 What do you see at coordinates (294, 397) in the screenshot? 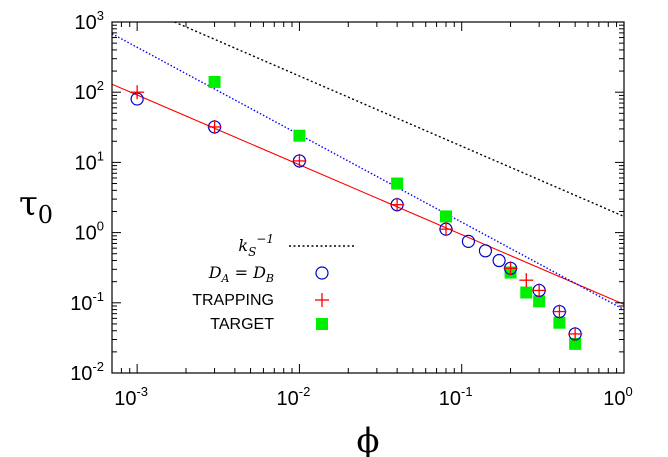
I see `x-tick-label: 10⁻²` at bounding box center [294, 397].